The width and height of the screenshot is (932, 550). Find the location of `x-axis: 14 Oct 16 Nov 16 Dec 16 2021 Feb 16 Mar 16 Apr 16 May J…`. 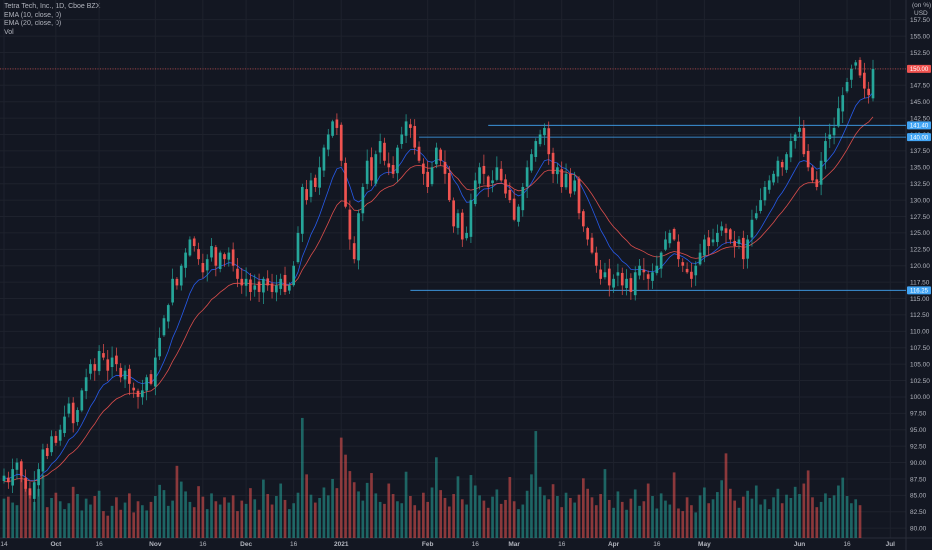

x-axis: 14 Oct 16 Nov 16 Dec 16 2021 Feb 16 Mar 16 Apr 16 May J… is located at coordinates (466, 544).